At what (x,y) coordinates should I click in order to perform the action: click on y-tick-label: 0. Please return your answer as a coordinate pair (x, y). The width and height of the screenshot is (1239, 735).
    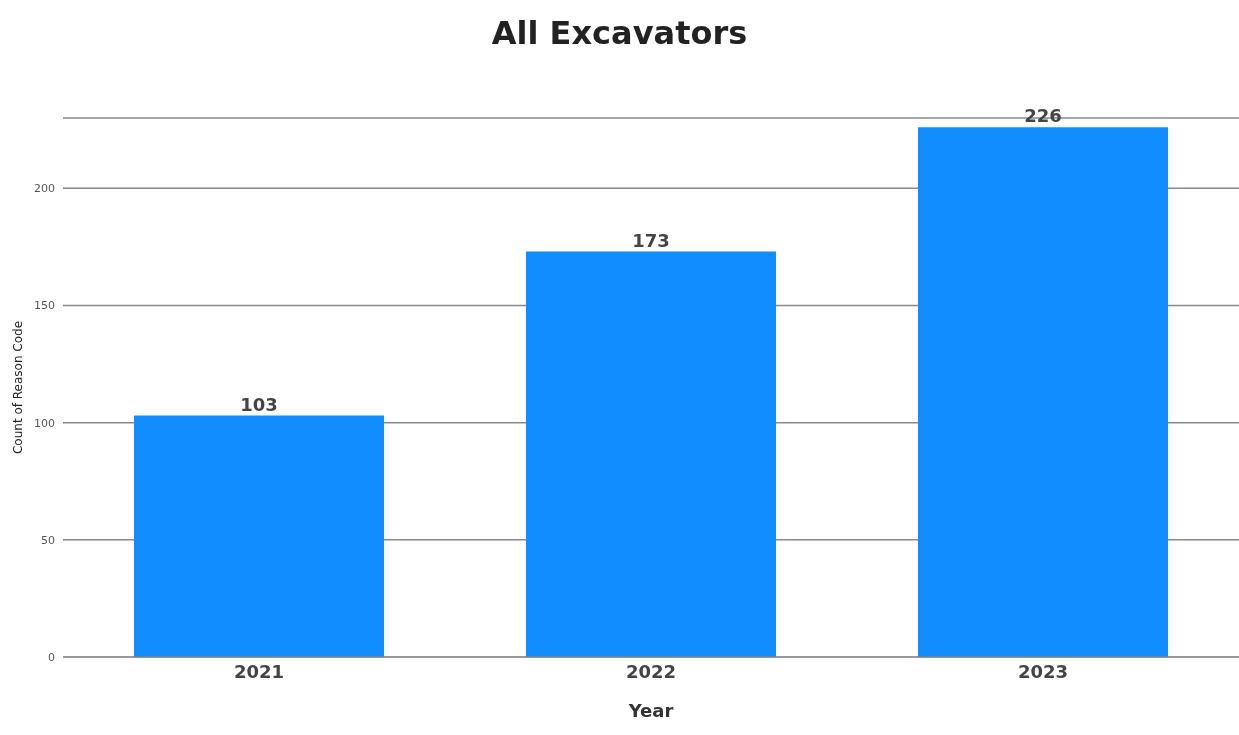
    Looking at the image, I should click on (51, 657).